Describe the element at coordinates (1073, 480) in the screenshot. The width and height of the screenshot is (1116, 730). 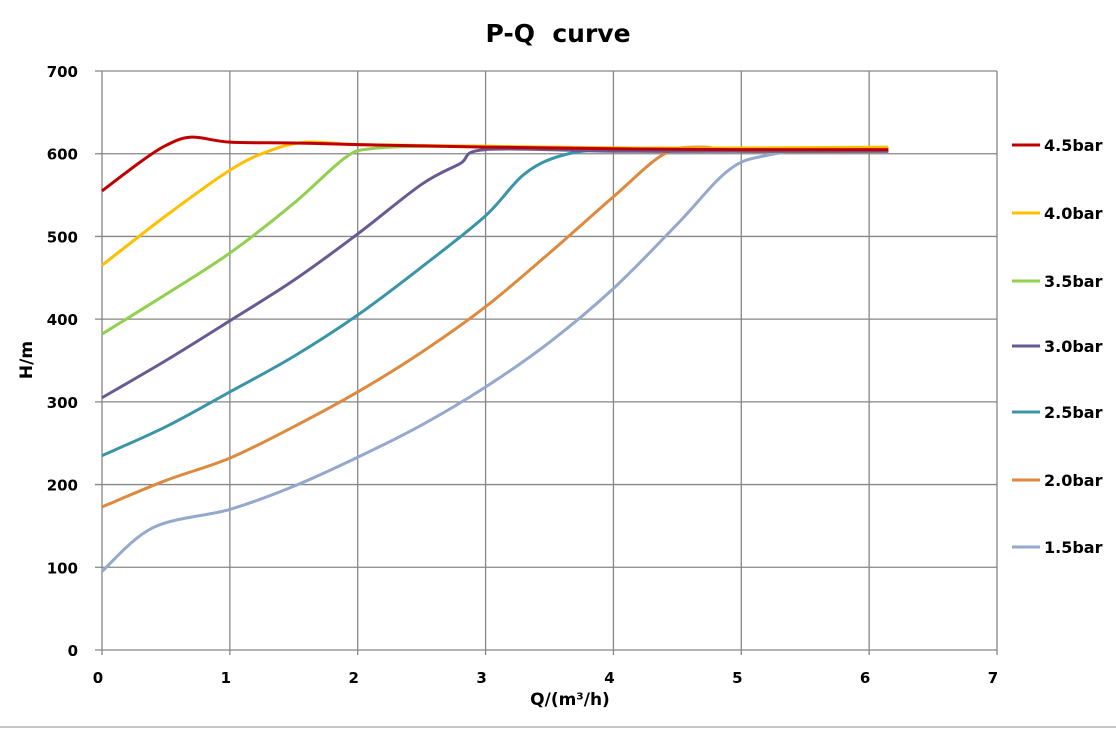
I see `legend-label: 2.0bar` at that location.